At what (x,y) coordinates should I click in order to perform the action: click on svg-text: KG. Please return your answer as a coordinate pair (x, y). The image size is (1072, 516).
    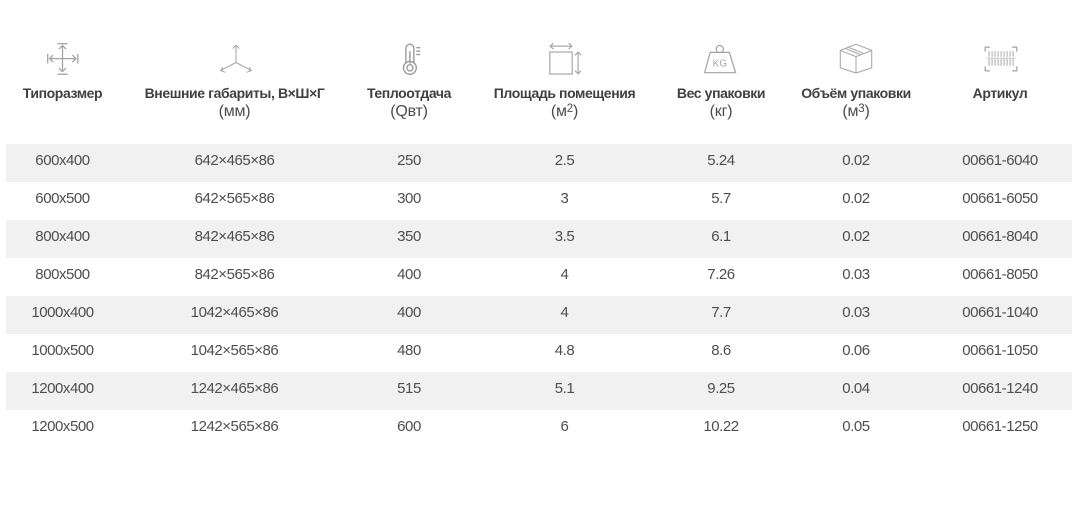
    Looking at the image, I should click on (720, 63).